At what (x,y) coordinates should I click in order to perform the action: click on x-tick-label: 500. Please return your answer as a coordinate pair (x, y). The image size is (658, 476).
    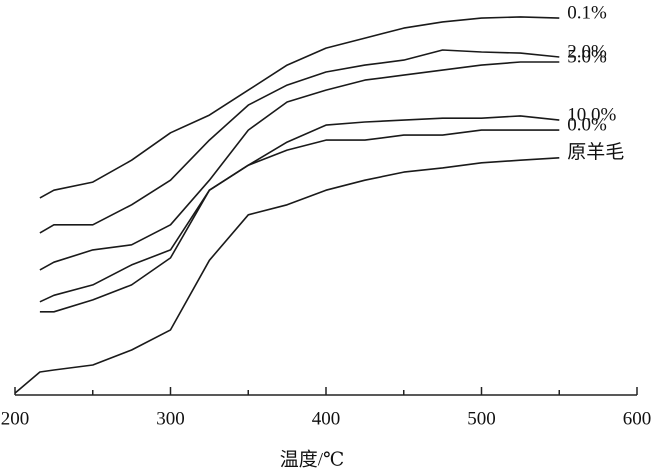
    Looking at the image, I should click on (481, 418).